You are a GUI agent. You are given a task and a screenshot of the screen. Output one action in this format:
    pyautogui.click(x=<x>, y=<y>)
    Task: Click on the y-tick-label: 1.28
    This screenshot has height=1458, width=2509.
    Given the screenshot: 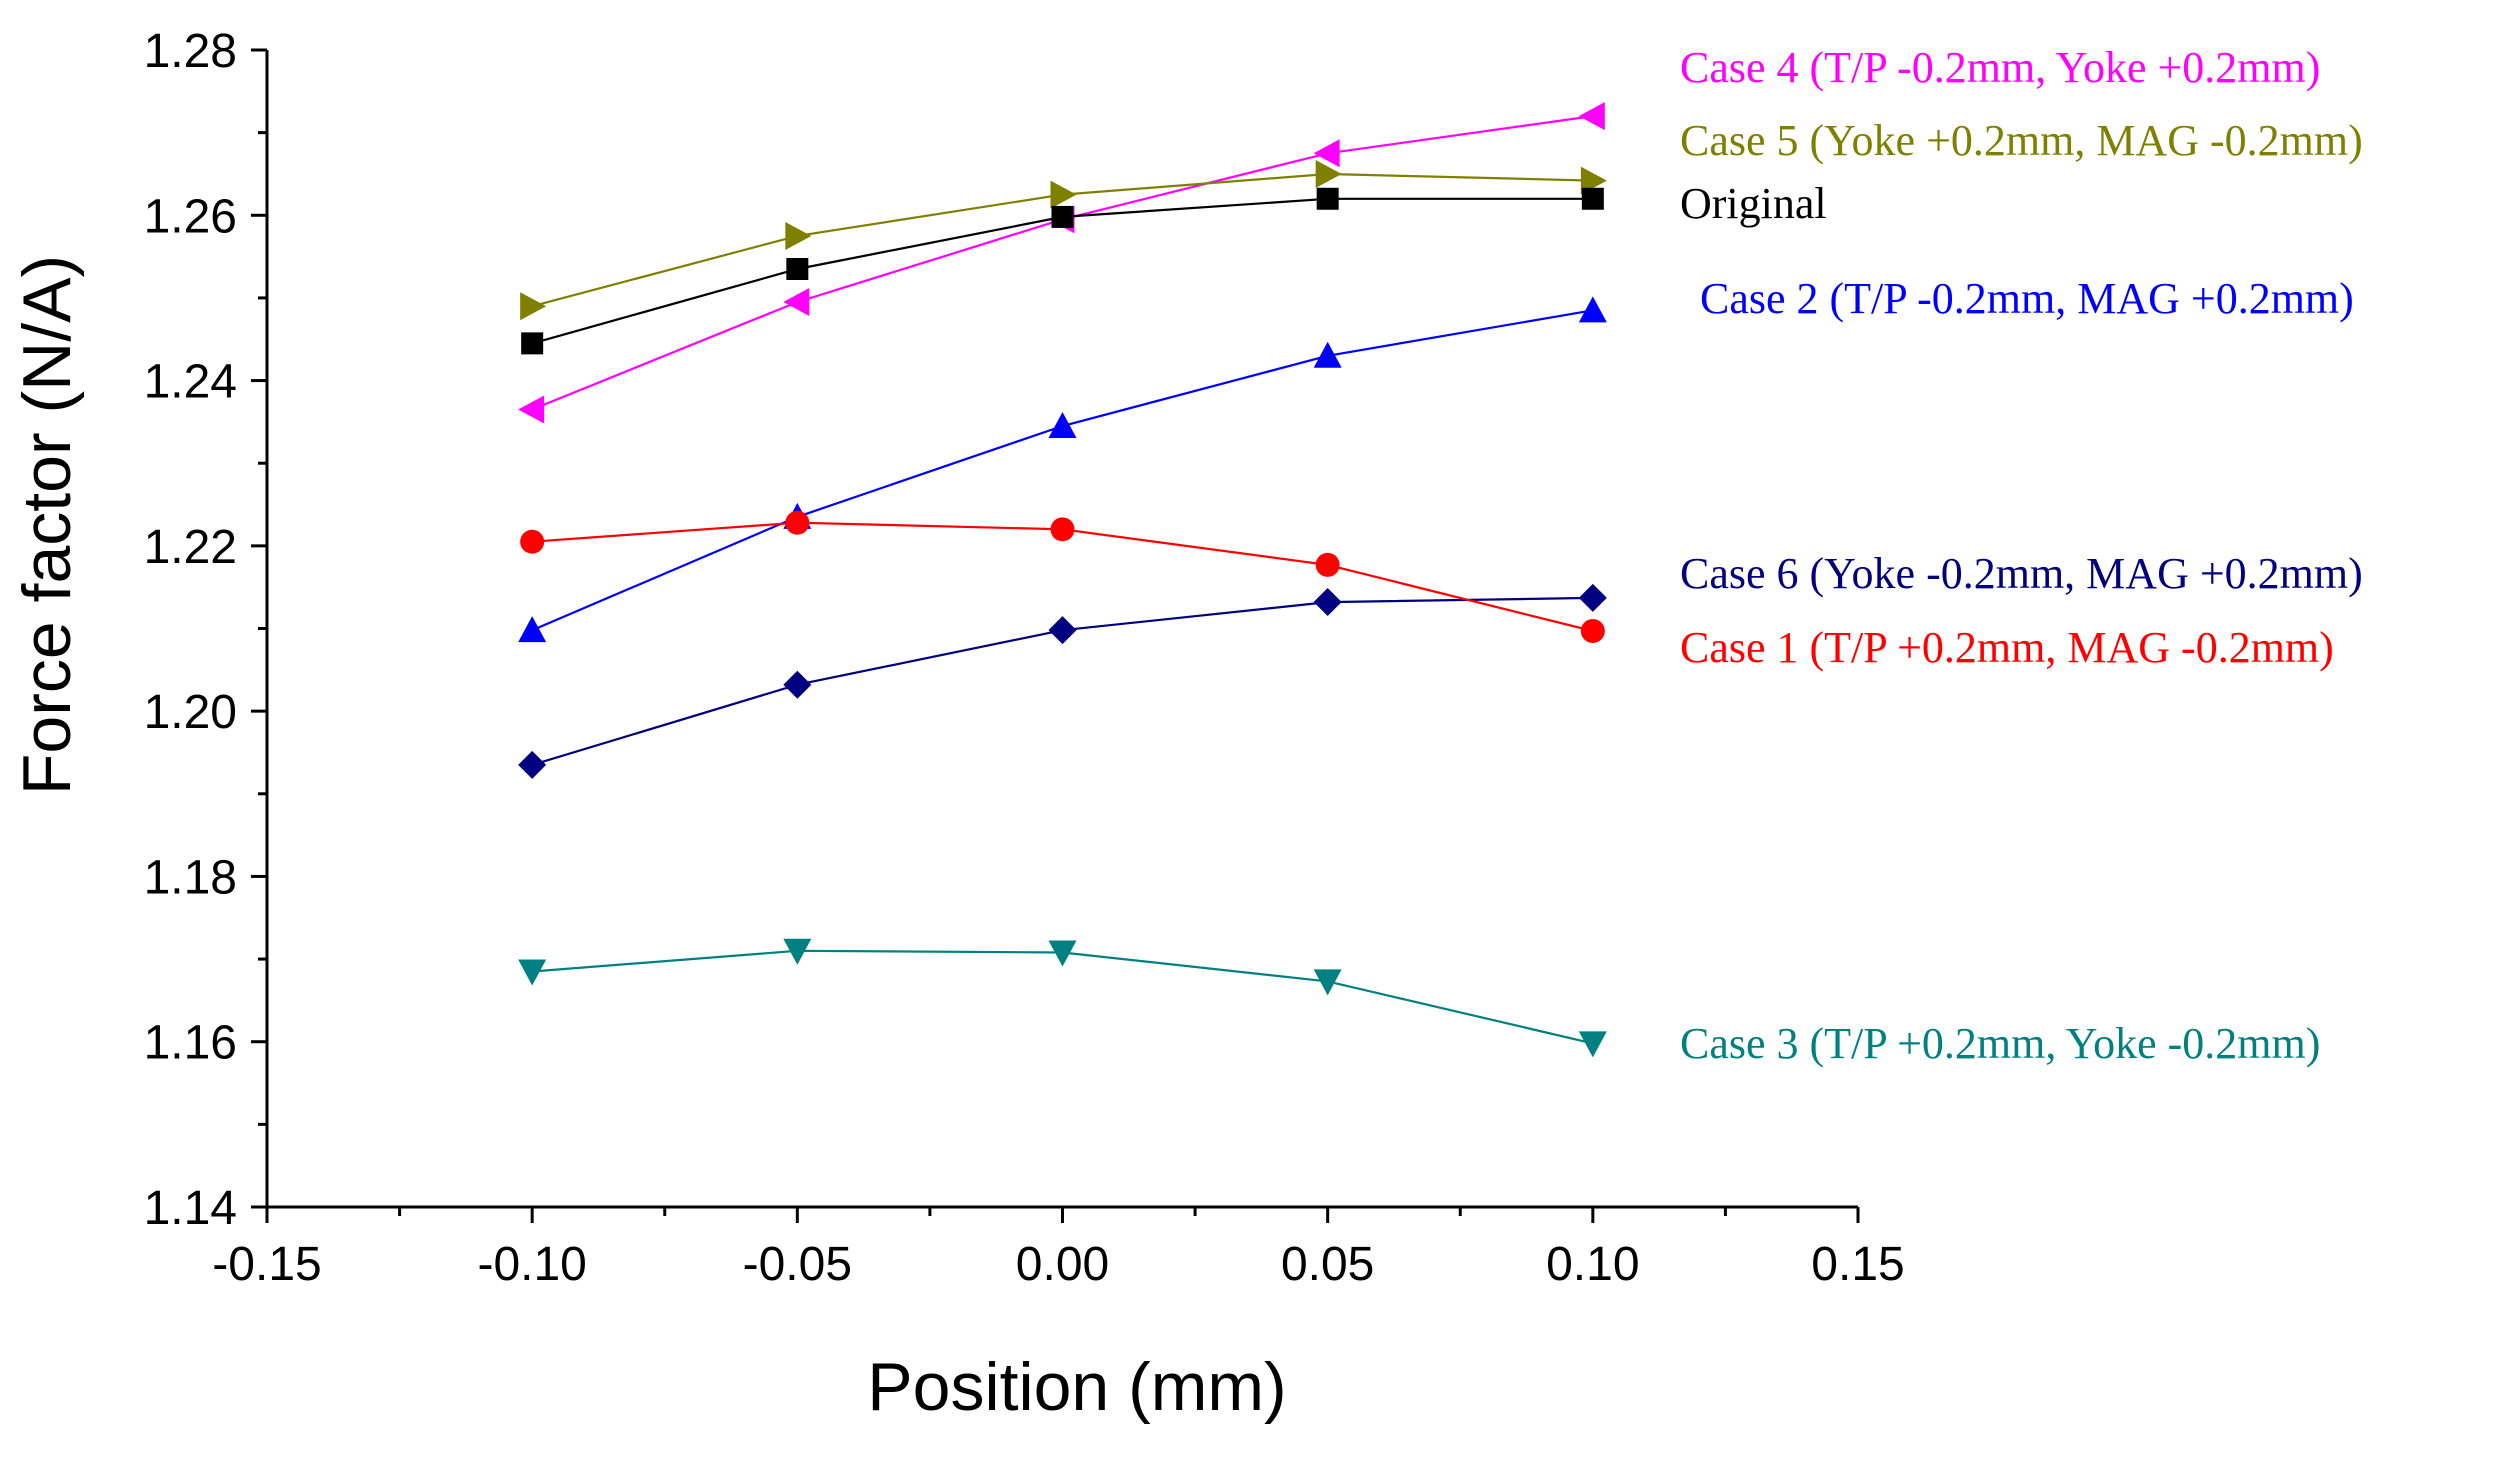 What is the action you would take?
    pyautogui.click(x=190, y=51)
    